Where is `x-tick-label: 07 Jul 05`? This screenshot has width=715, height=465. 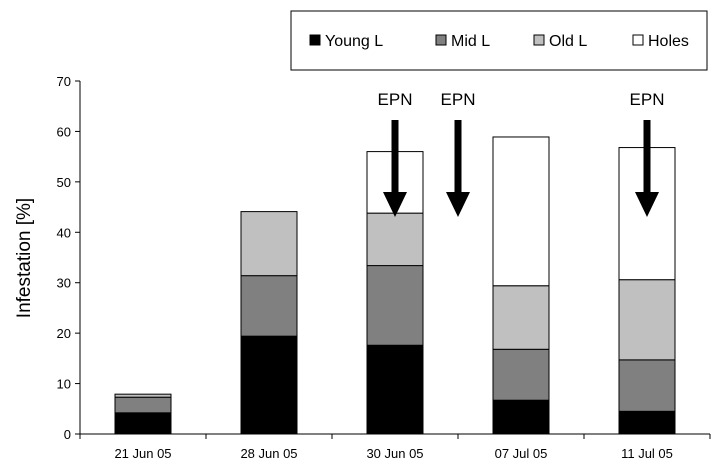
x-tick-label: 07 Jul 05 is located at coordinates (521, 453).